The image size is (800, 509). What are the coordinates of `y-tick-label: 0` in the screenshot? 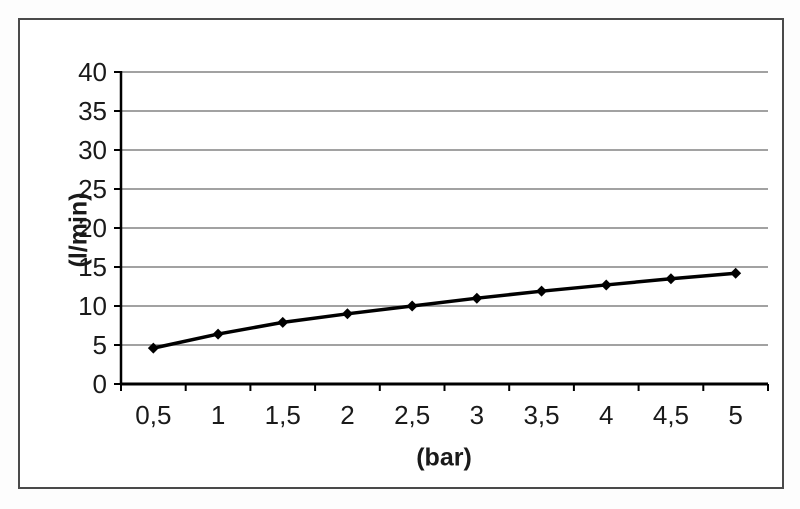 It's located at (100, 384).